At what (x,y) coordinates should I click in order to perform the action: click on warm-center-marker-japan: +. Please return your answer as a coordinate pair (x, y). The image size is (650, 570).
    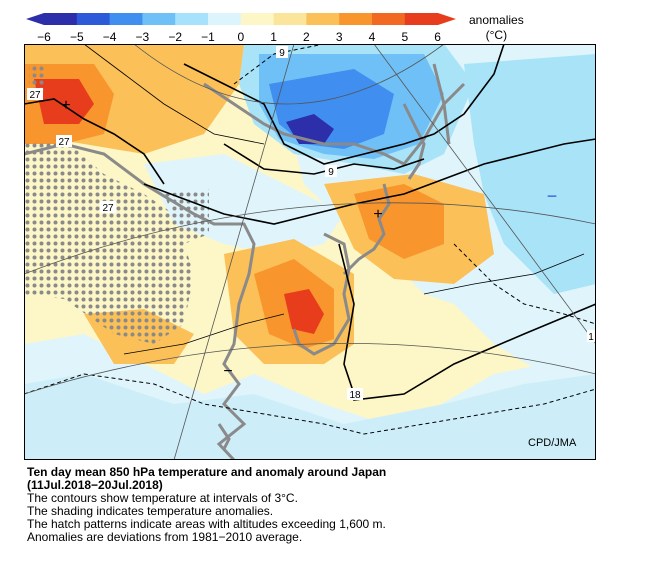
    Looking at the image, I should click on (377, 214).